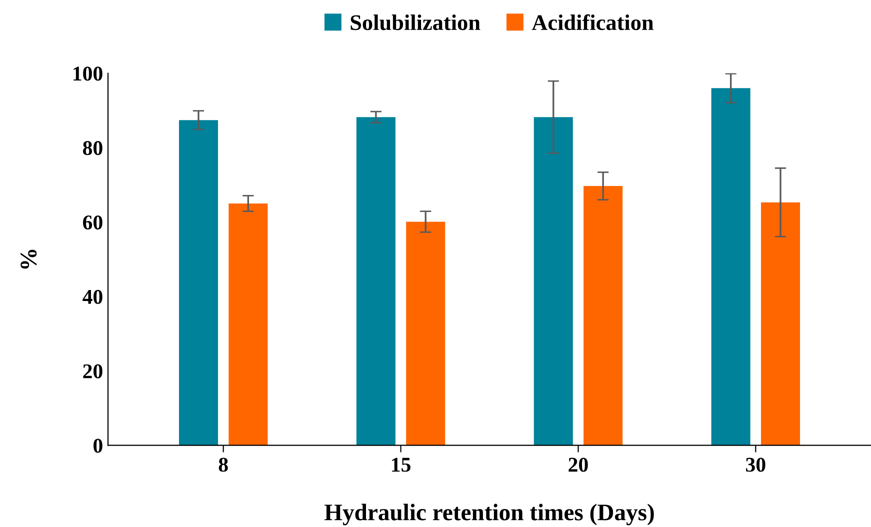  What do you see at coordinates (92, 297) in the screenshot?
I see `y-tick-label: 40` at bounding box center [92, 297].